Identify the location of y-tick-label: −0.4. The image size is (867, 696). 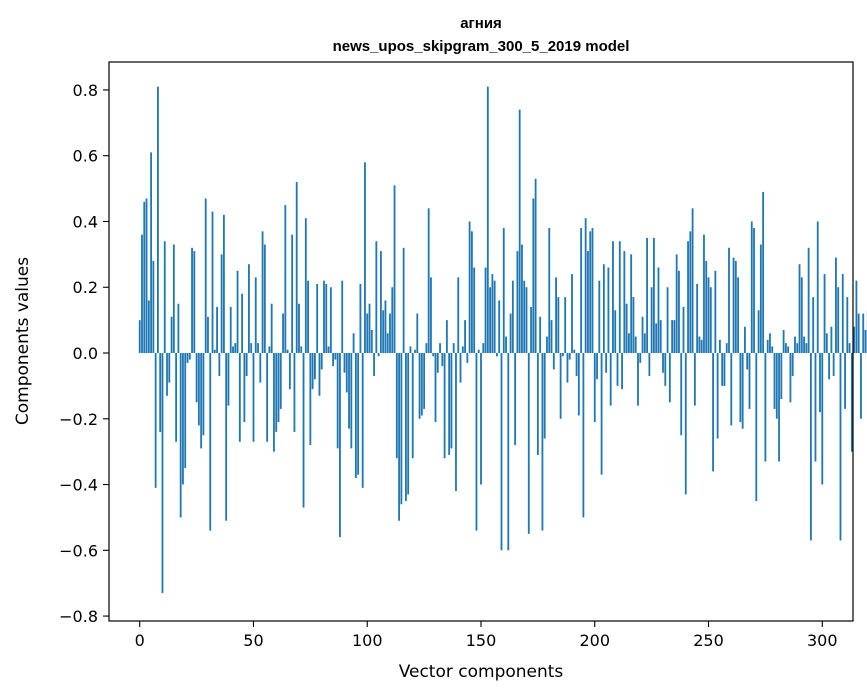
(78, 485).